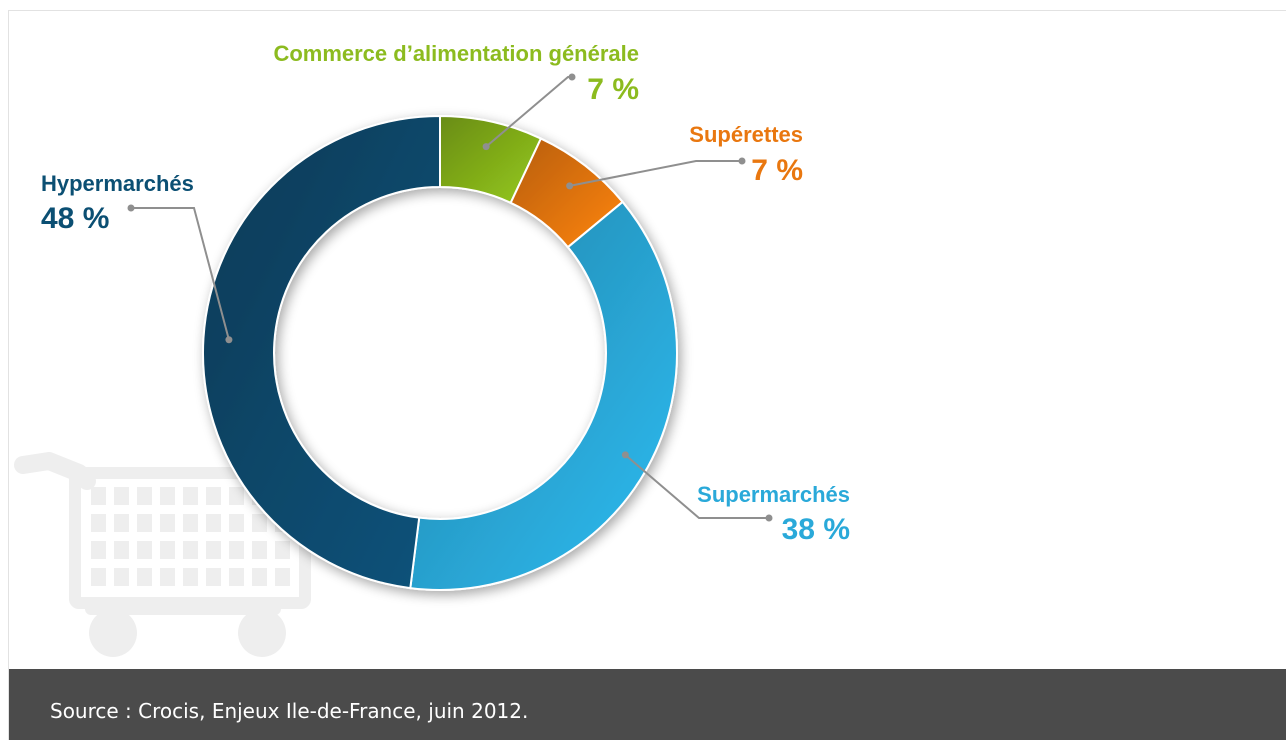  Describe the element at coordinates (229, 340) in the screenshot. I see `leader-dot-hypermarch-s-start` at that location.